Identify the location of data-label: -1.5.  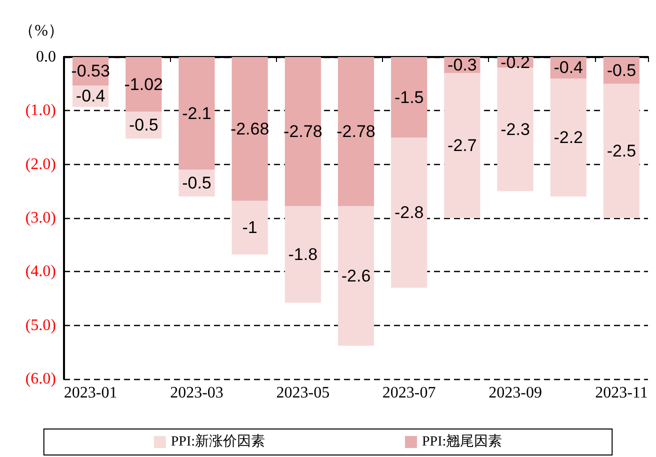
(409, 97).